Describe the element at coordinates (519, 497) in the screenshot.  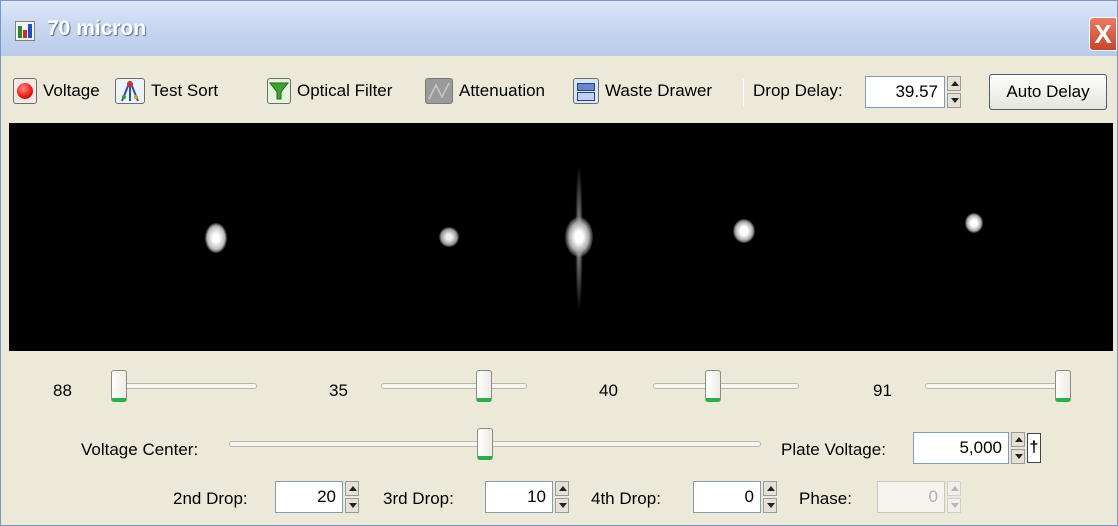
I see `third-drop-input: 10` at that location.